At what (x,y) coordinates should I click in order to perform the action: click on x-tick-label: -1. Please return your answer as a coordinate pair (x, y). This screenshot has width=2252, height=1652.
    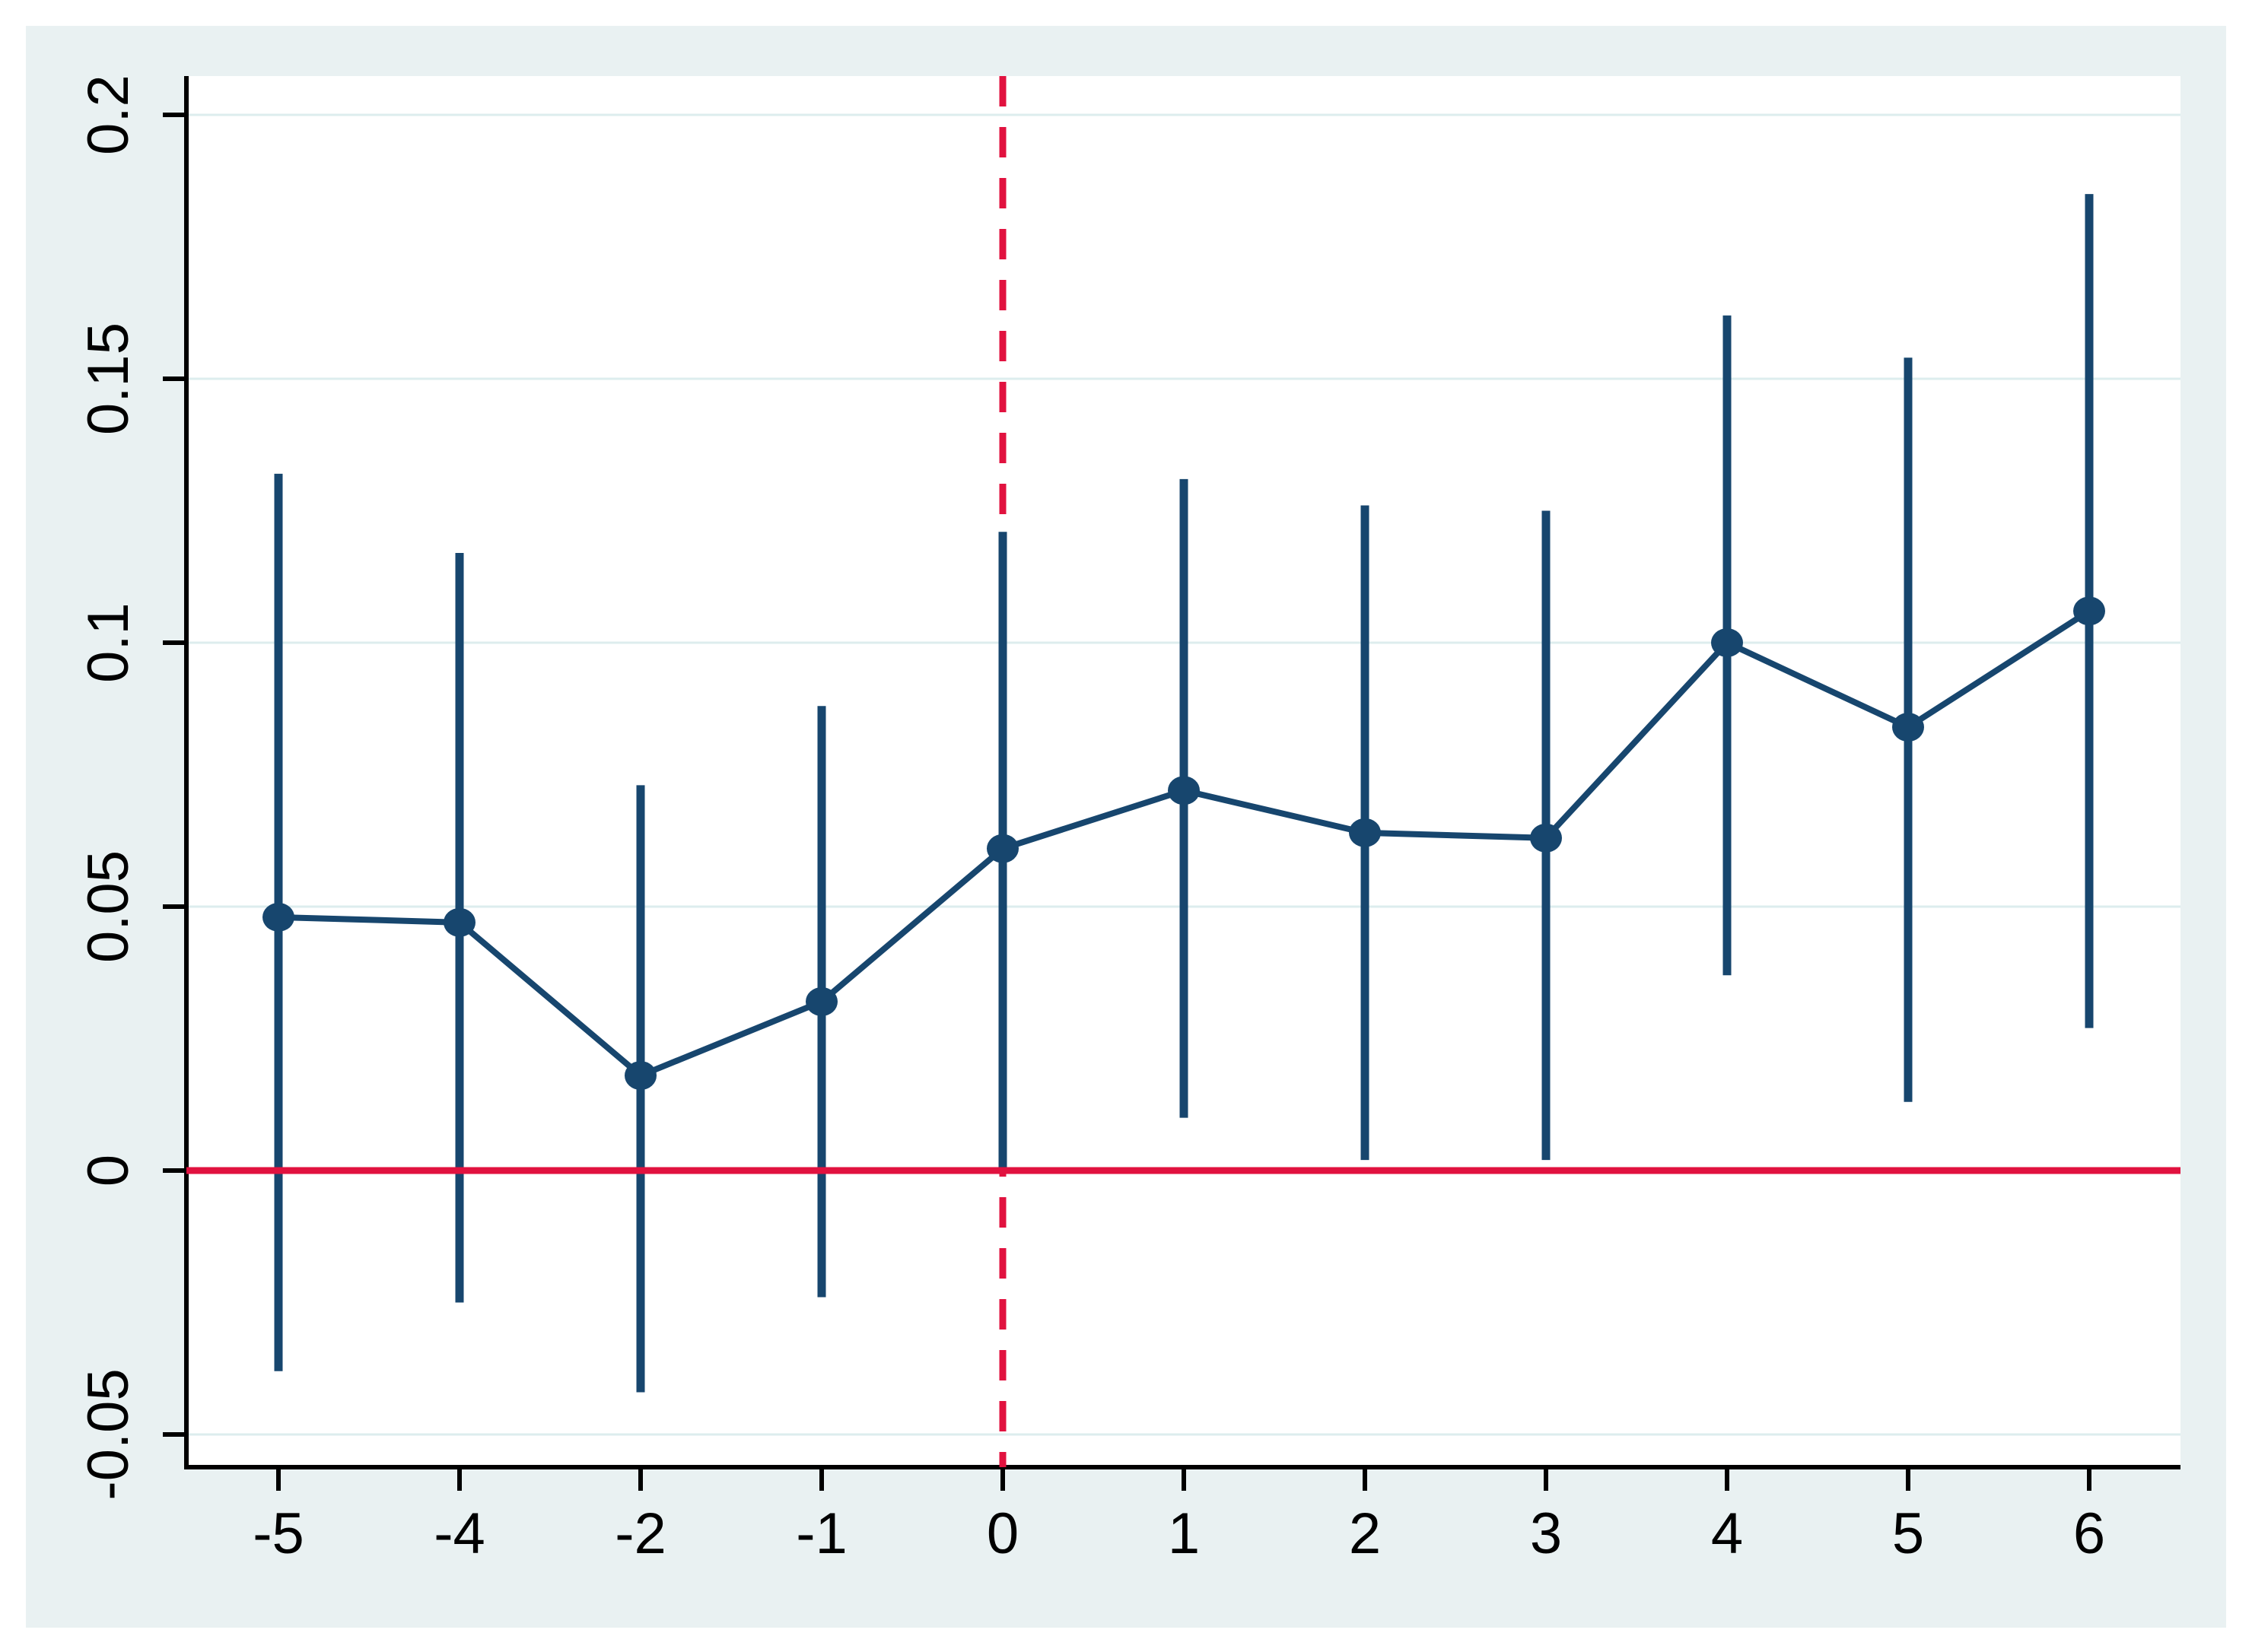
    Looking at the image, I should click on (822, 1533).